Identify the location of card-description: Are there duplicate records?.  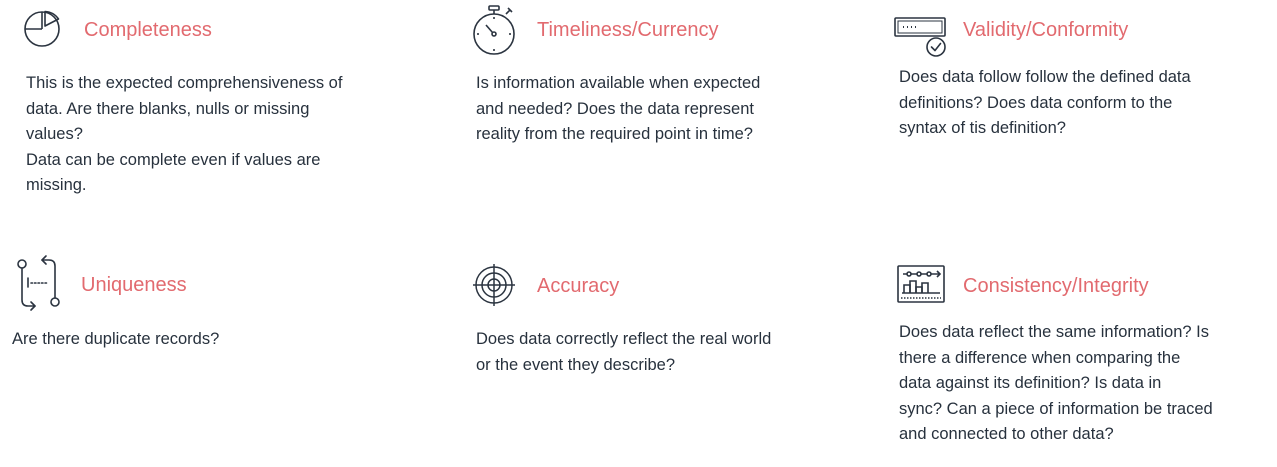
(202, 340).